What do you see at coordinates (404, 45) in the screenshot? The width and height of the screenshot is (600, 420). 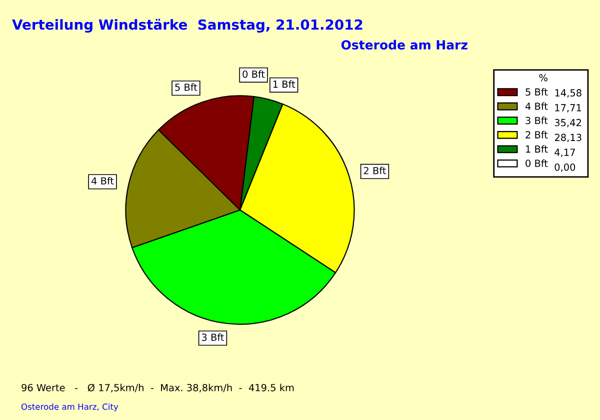 I see `chart-subtitle: Osterode am Harz` at bounding box center [404, 45].